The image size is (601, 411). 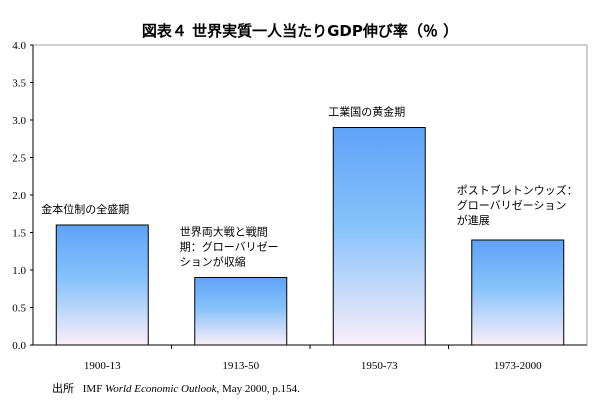 I want to click on bar-annotation: ションが収縮, so click(x=213, y=262).